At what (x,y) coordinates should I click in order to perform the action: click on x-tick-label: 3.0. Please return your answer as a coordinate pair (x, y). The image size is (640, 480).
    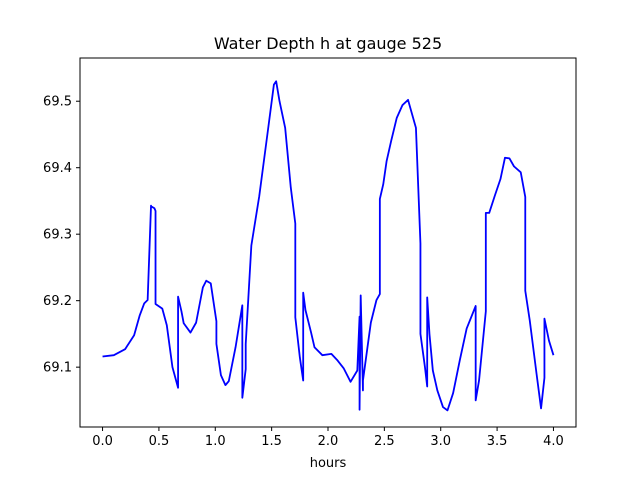
    Looking at the image, I should click on (440, 441).